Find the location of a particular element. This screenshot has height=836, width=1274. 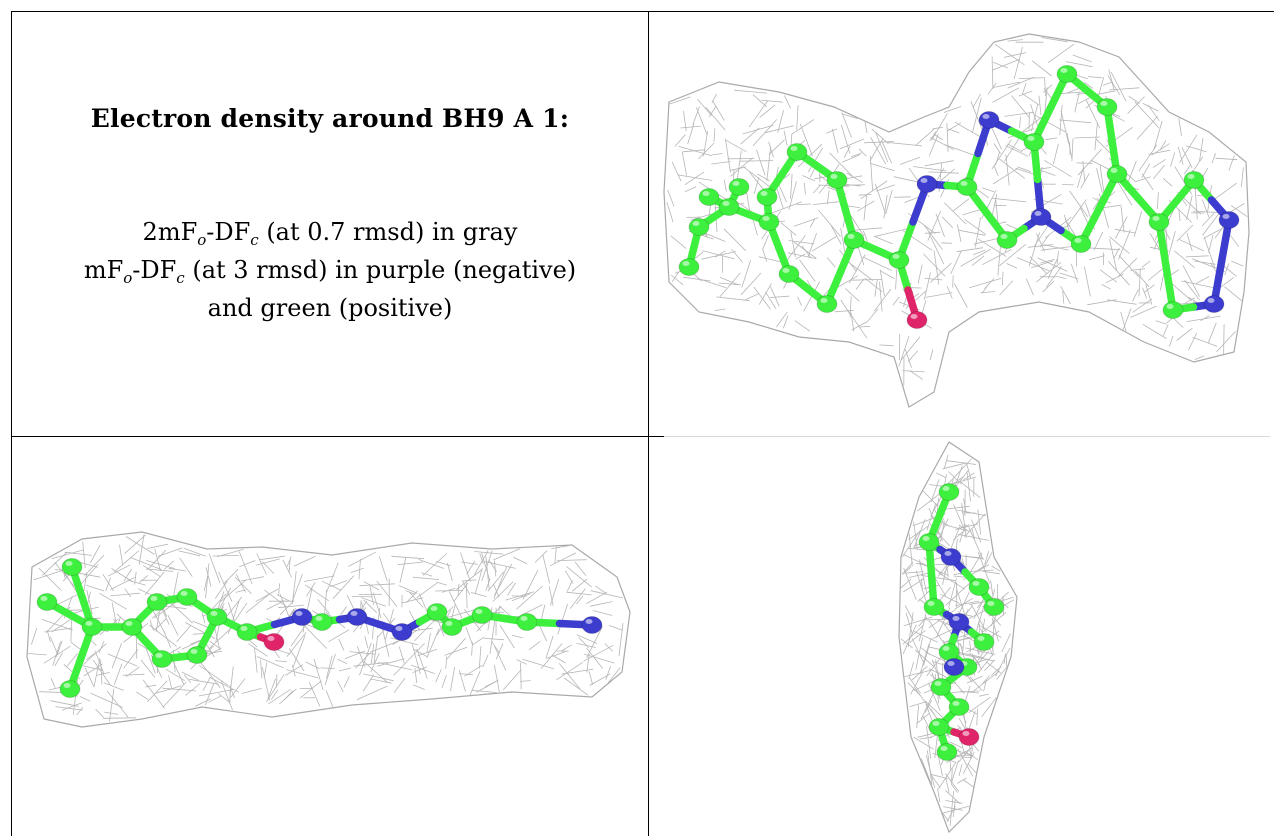

density-mesh-outline is located at coordinates (328, 629).